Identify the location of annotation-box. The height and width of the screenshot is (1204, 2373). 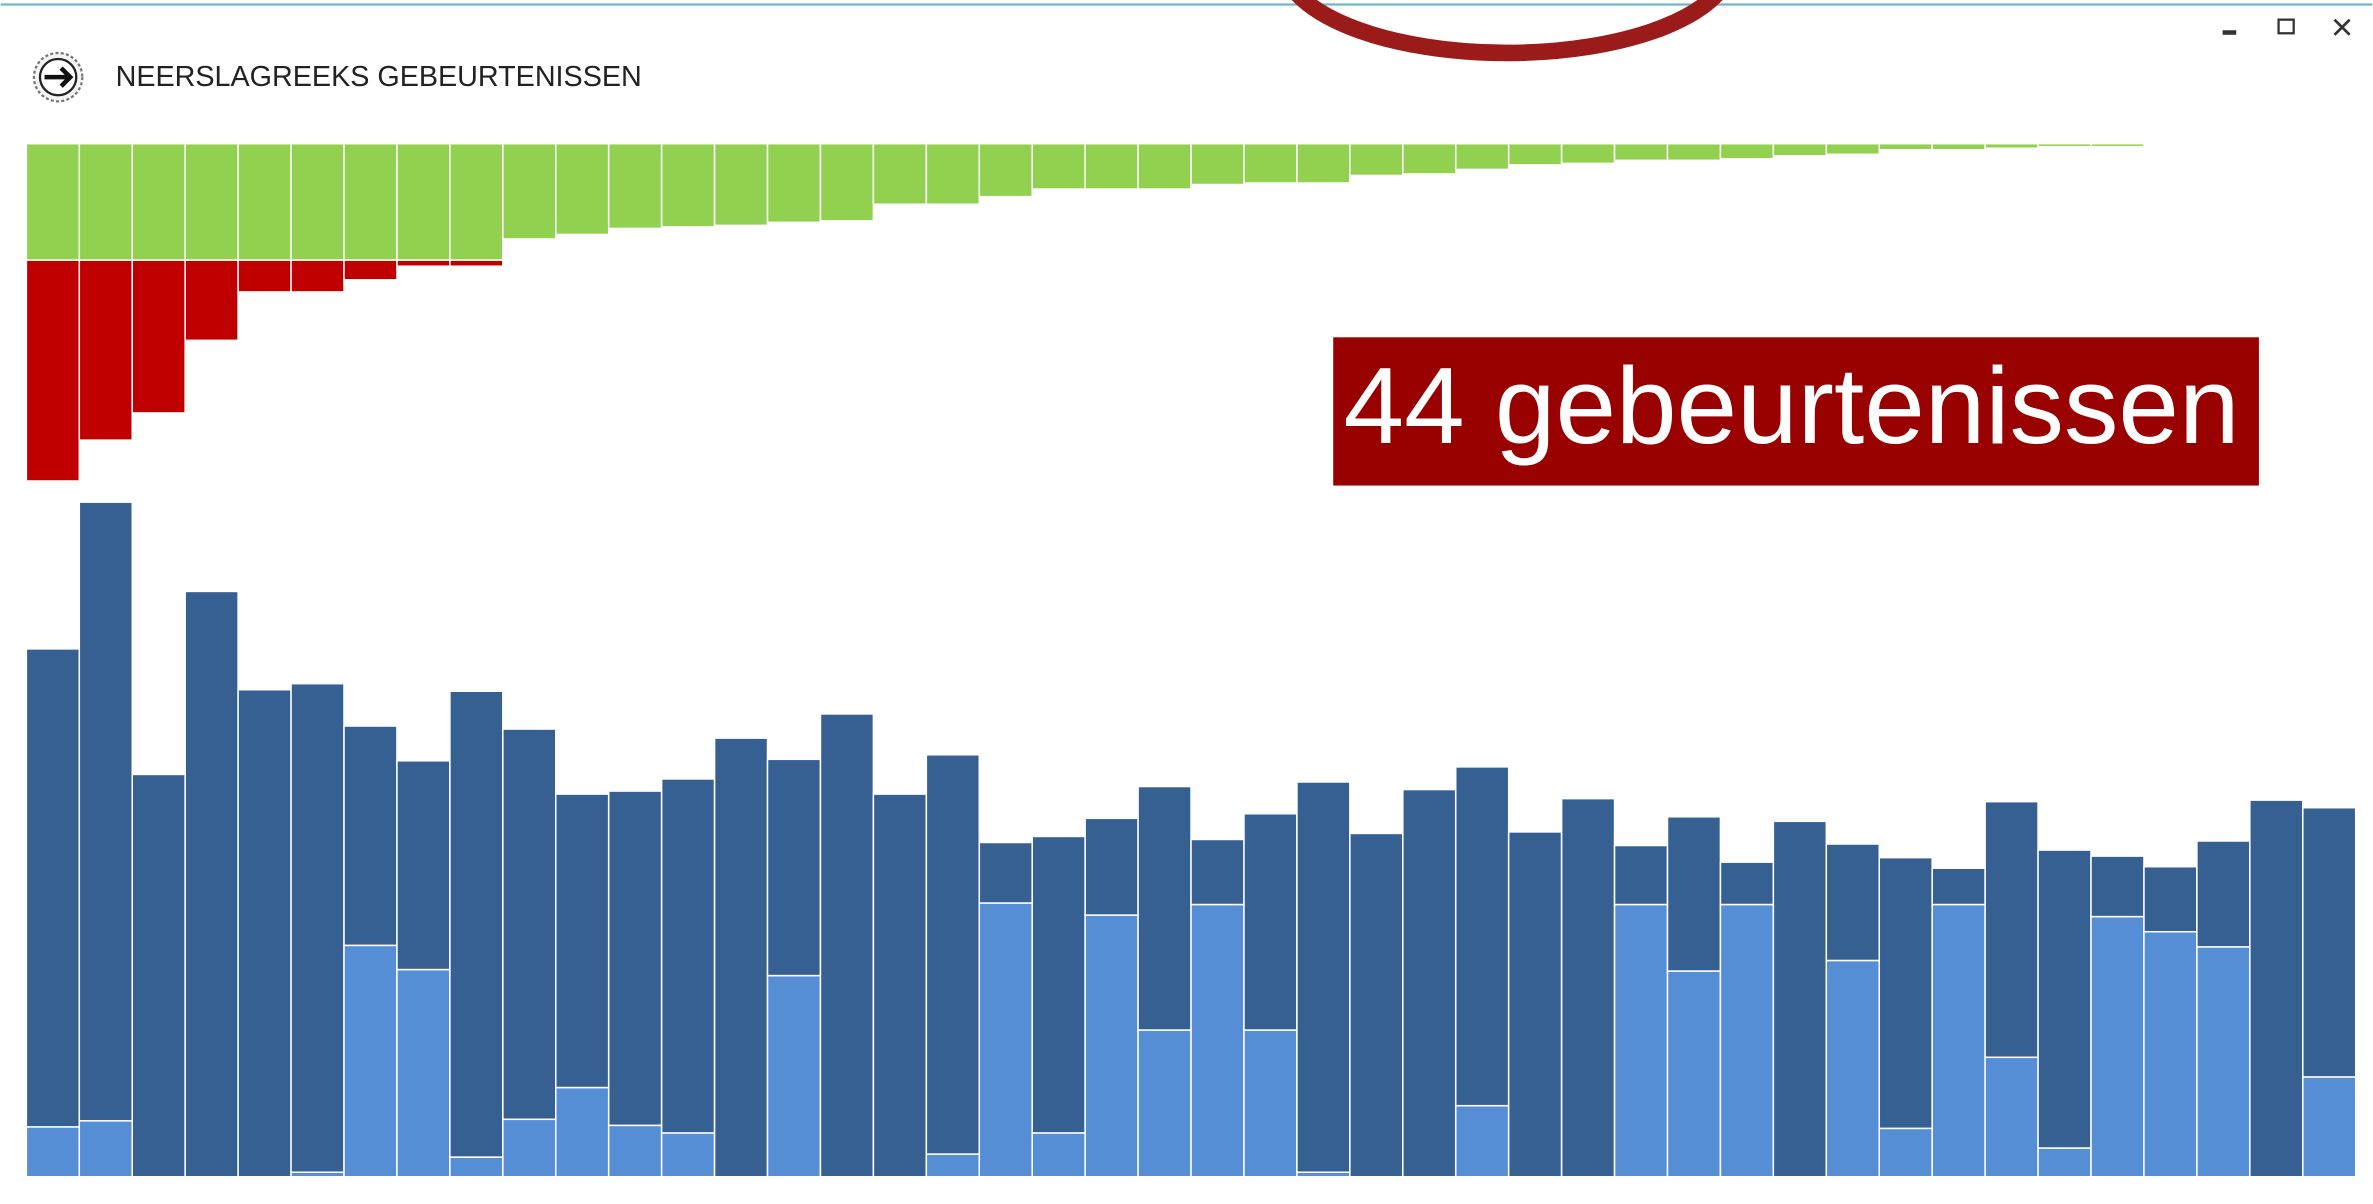
(1796, 411).